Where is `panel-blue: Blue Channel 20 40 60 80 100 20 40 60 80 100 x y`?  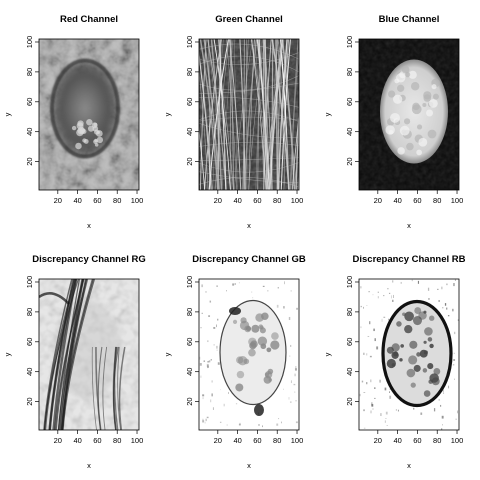 panel-blue: Blue Channel 20 40 60 80 100 20 40 60 80 100 x y is located at coordinates (393, 122).